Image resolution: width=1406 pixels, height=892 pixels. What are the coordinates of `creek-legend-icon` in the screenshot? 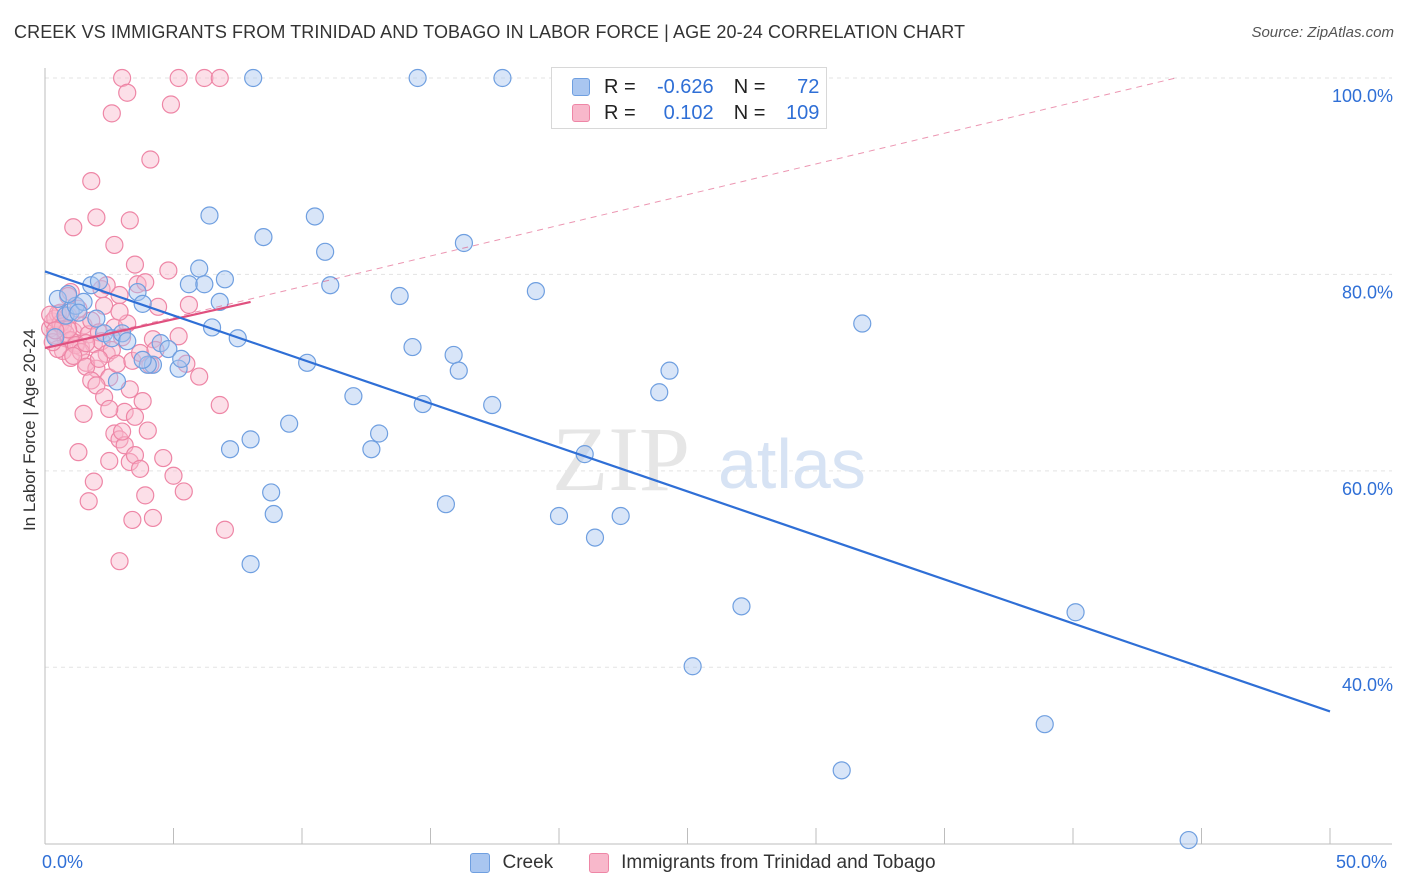 It's located at (480, 863).